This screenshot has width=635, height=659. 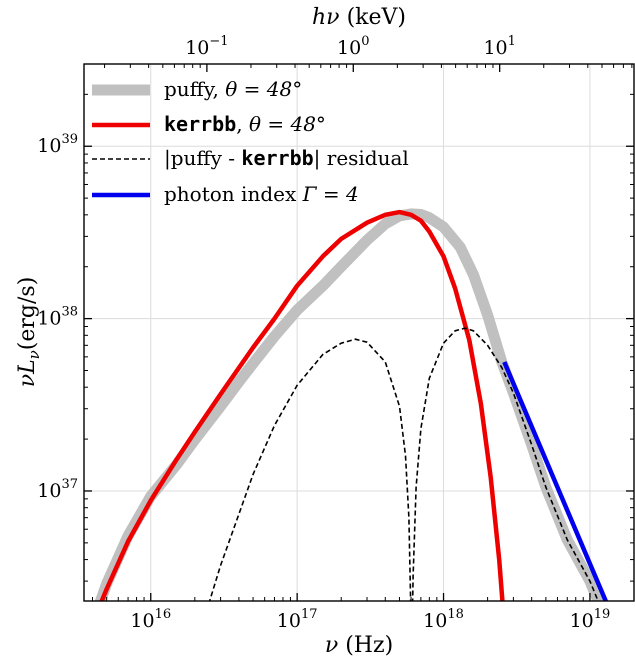 What do you see at coordinates (286, 158) in the screenshot?
I see `legend-entry-residual-label: |puffy - kerrbb| residual` at bounding box center [286, 158].